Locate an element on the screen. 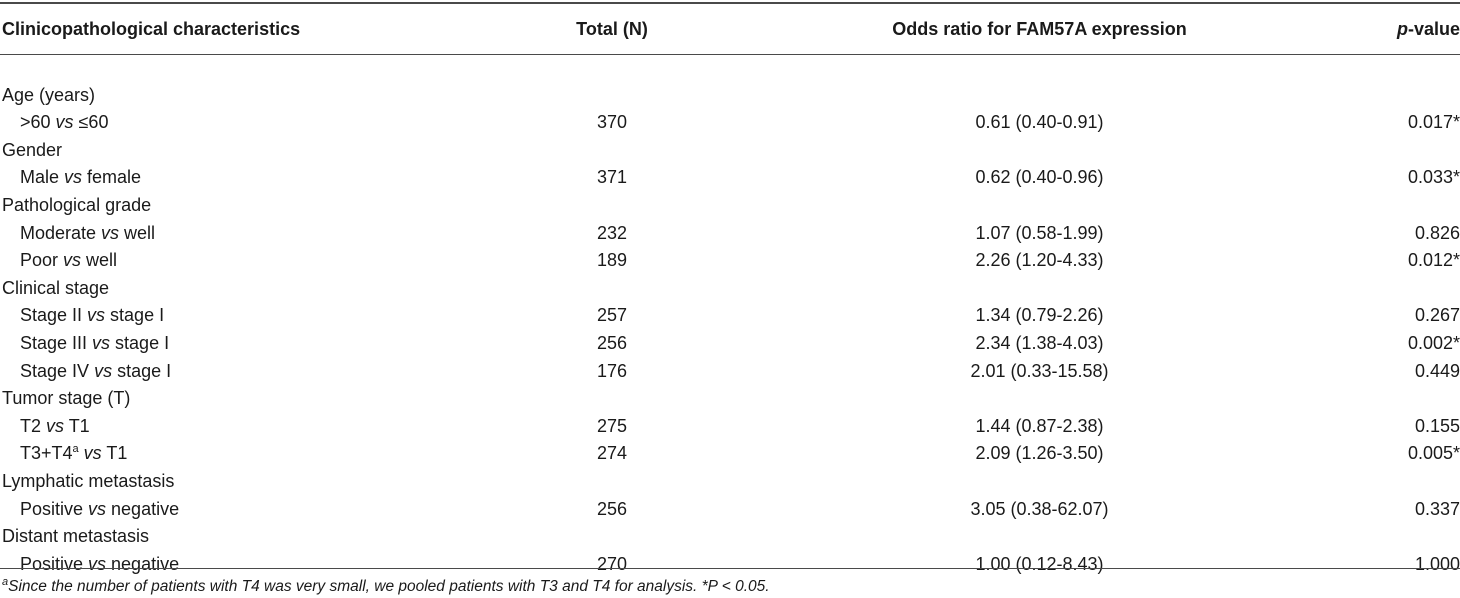  footnote-marker: a is located at coordinates (5, 581).